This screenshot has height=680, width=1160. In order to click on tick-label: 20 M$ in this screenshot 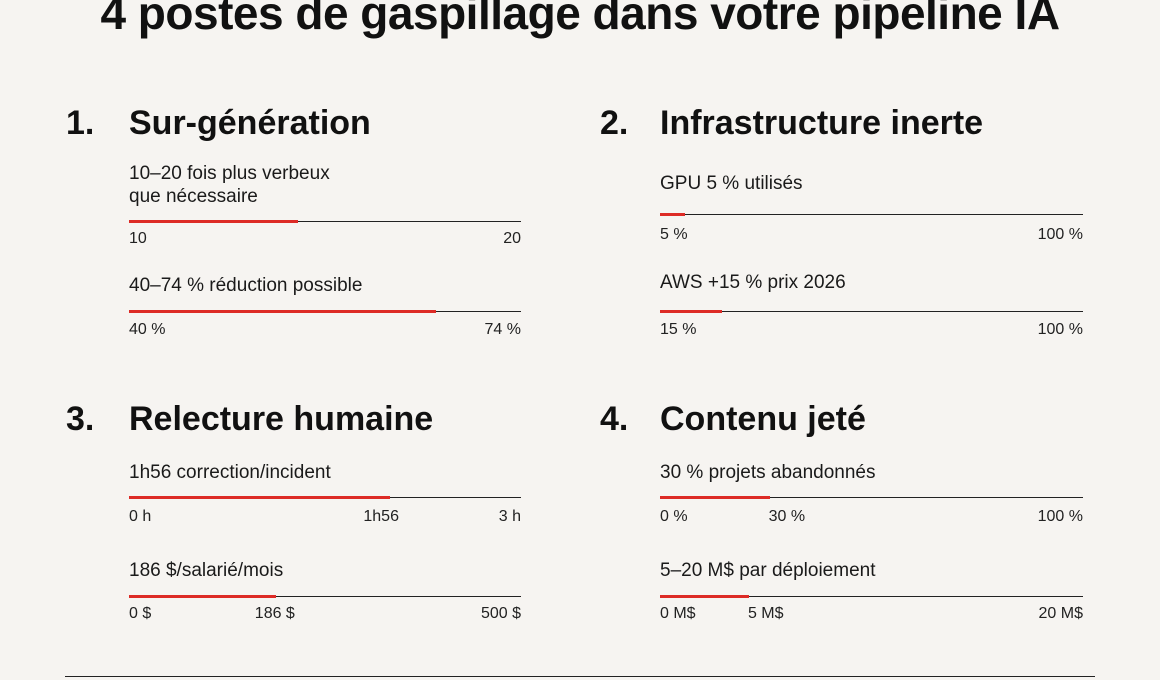, I will do `click(1060, 613)`.